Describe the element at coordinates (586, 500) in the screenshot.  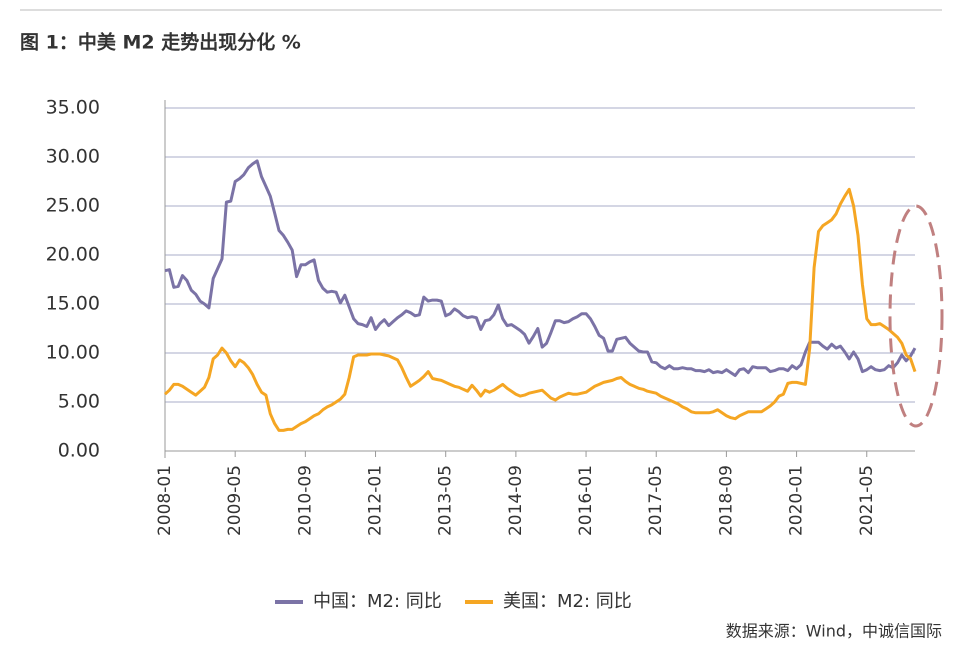
I see `x-tick-label: 2016-01` at that location.